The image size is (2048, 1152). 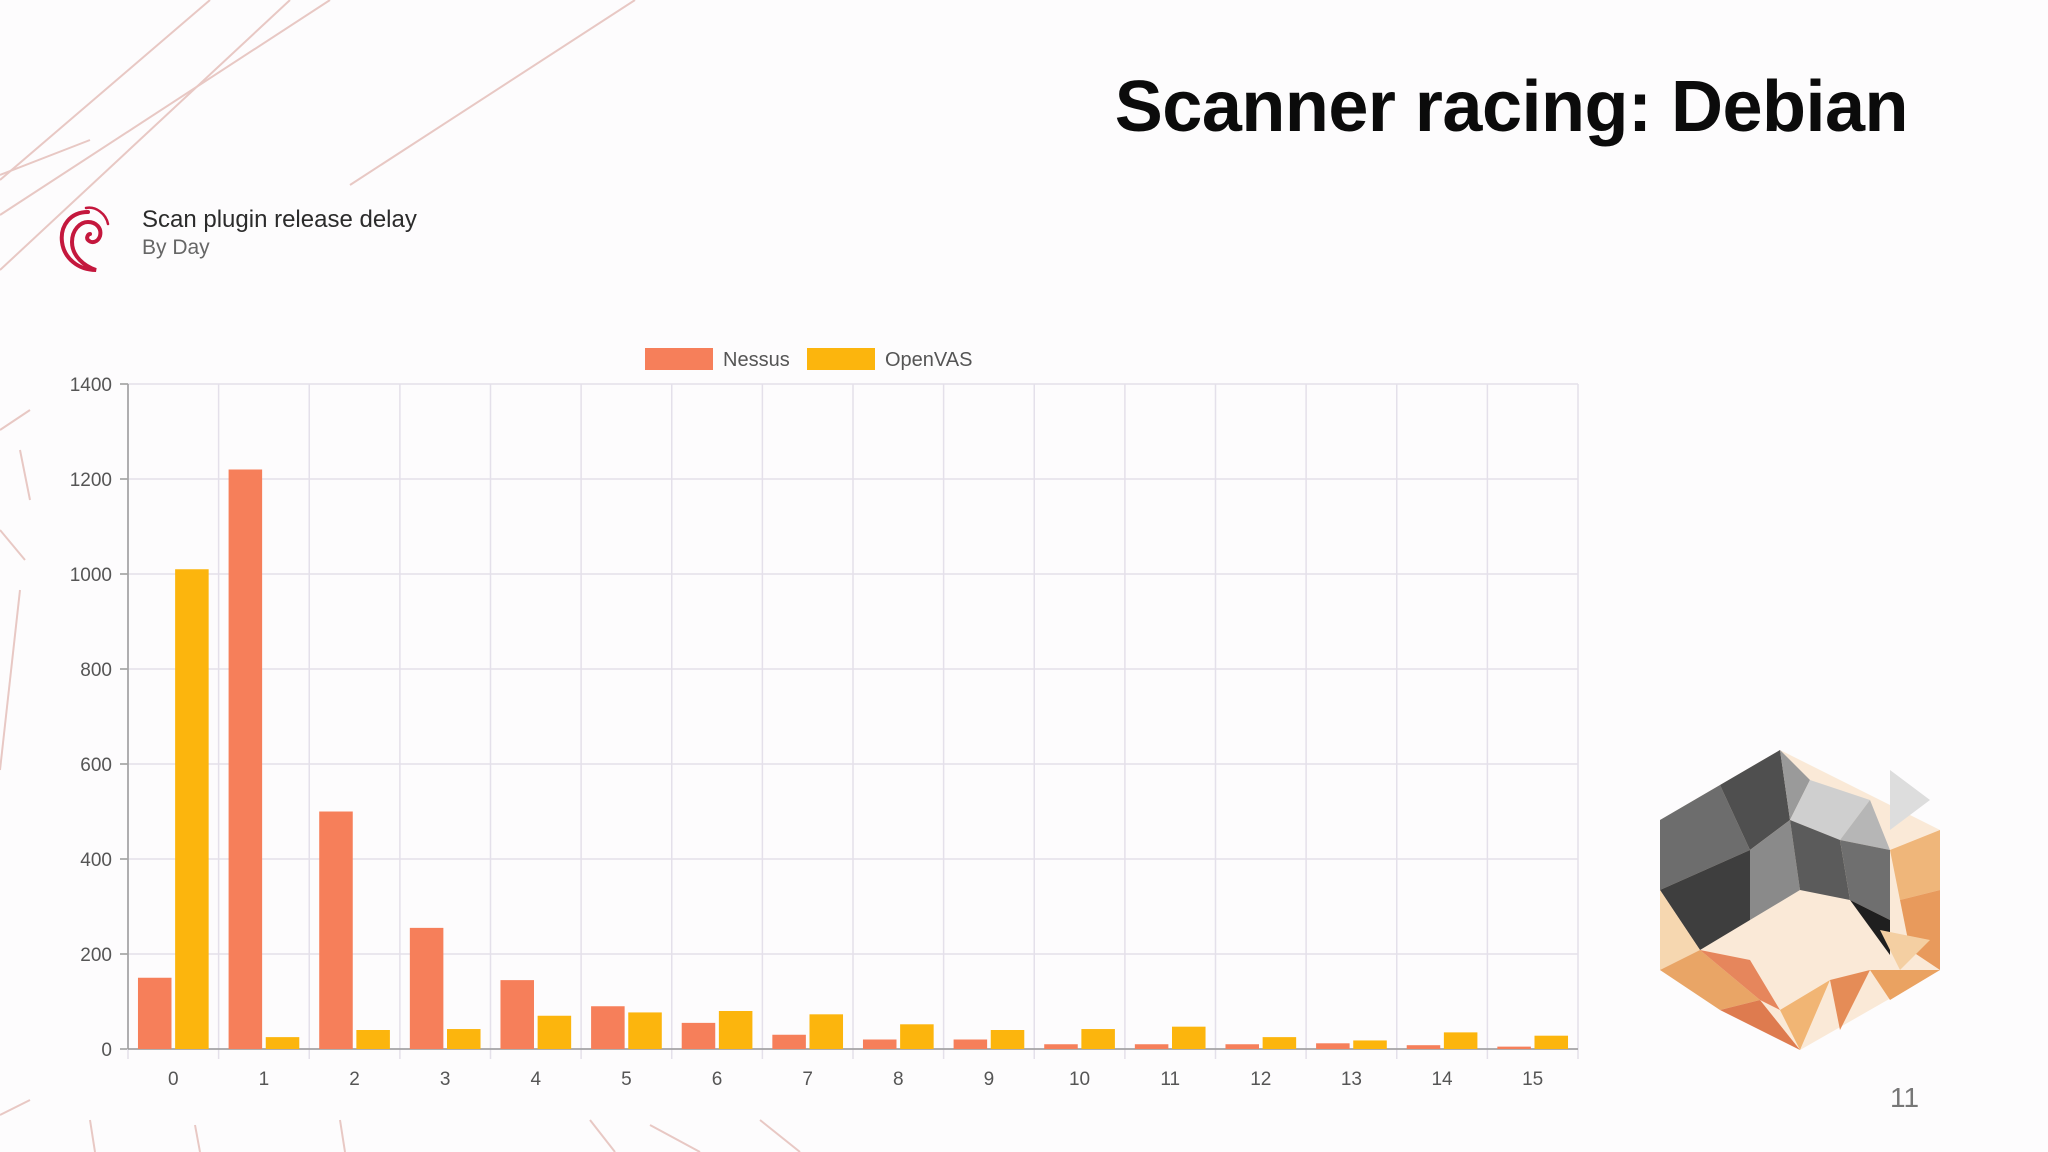 What do you see at coordinates (1800, 900) in the screenshot?
I see `hexagon-logo` at bounding box center [1800, 900].